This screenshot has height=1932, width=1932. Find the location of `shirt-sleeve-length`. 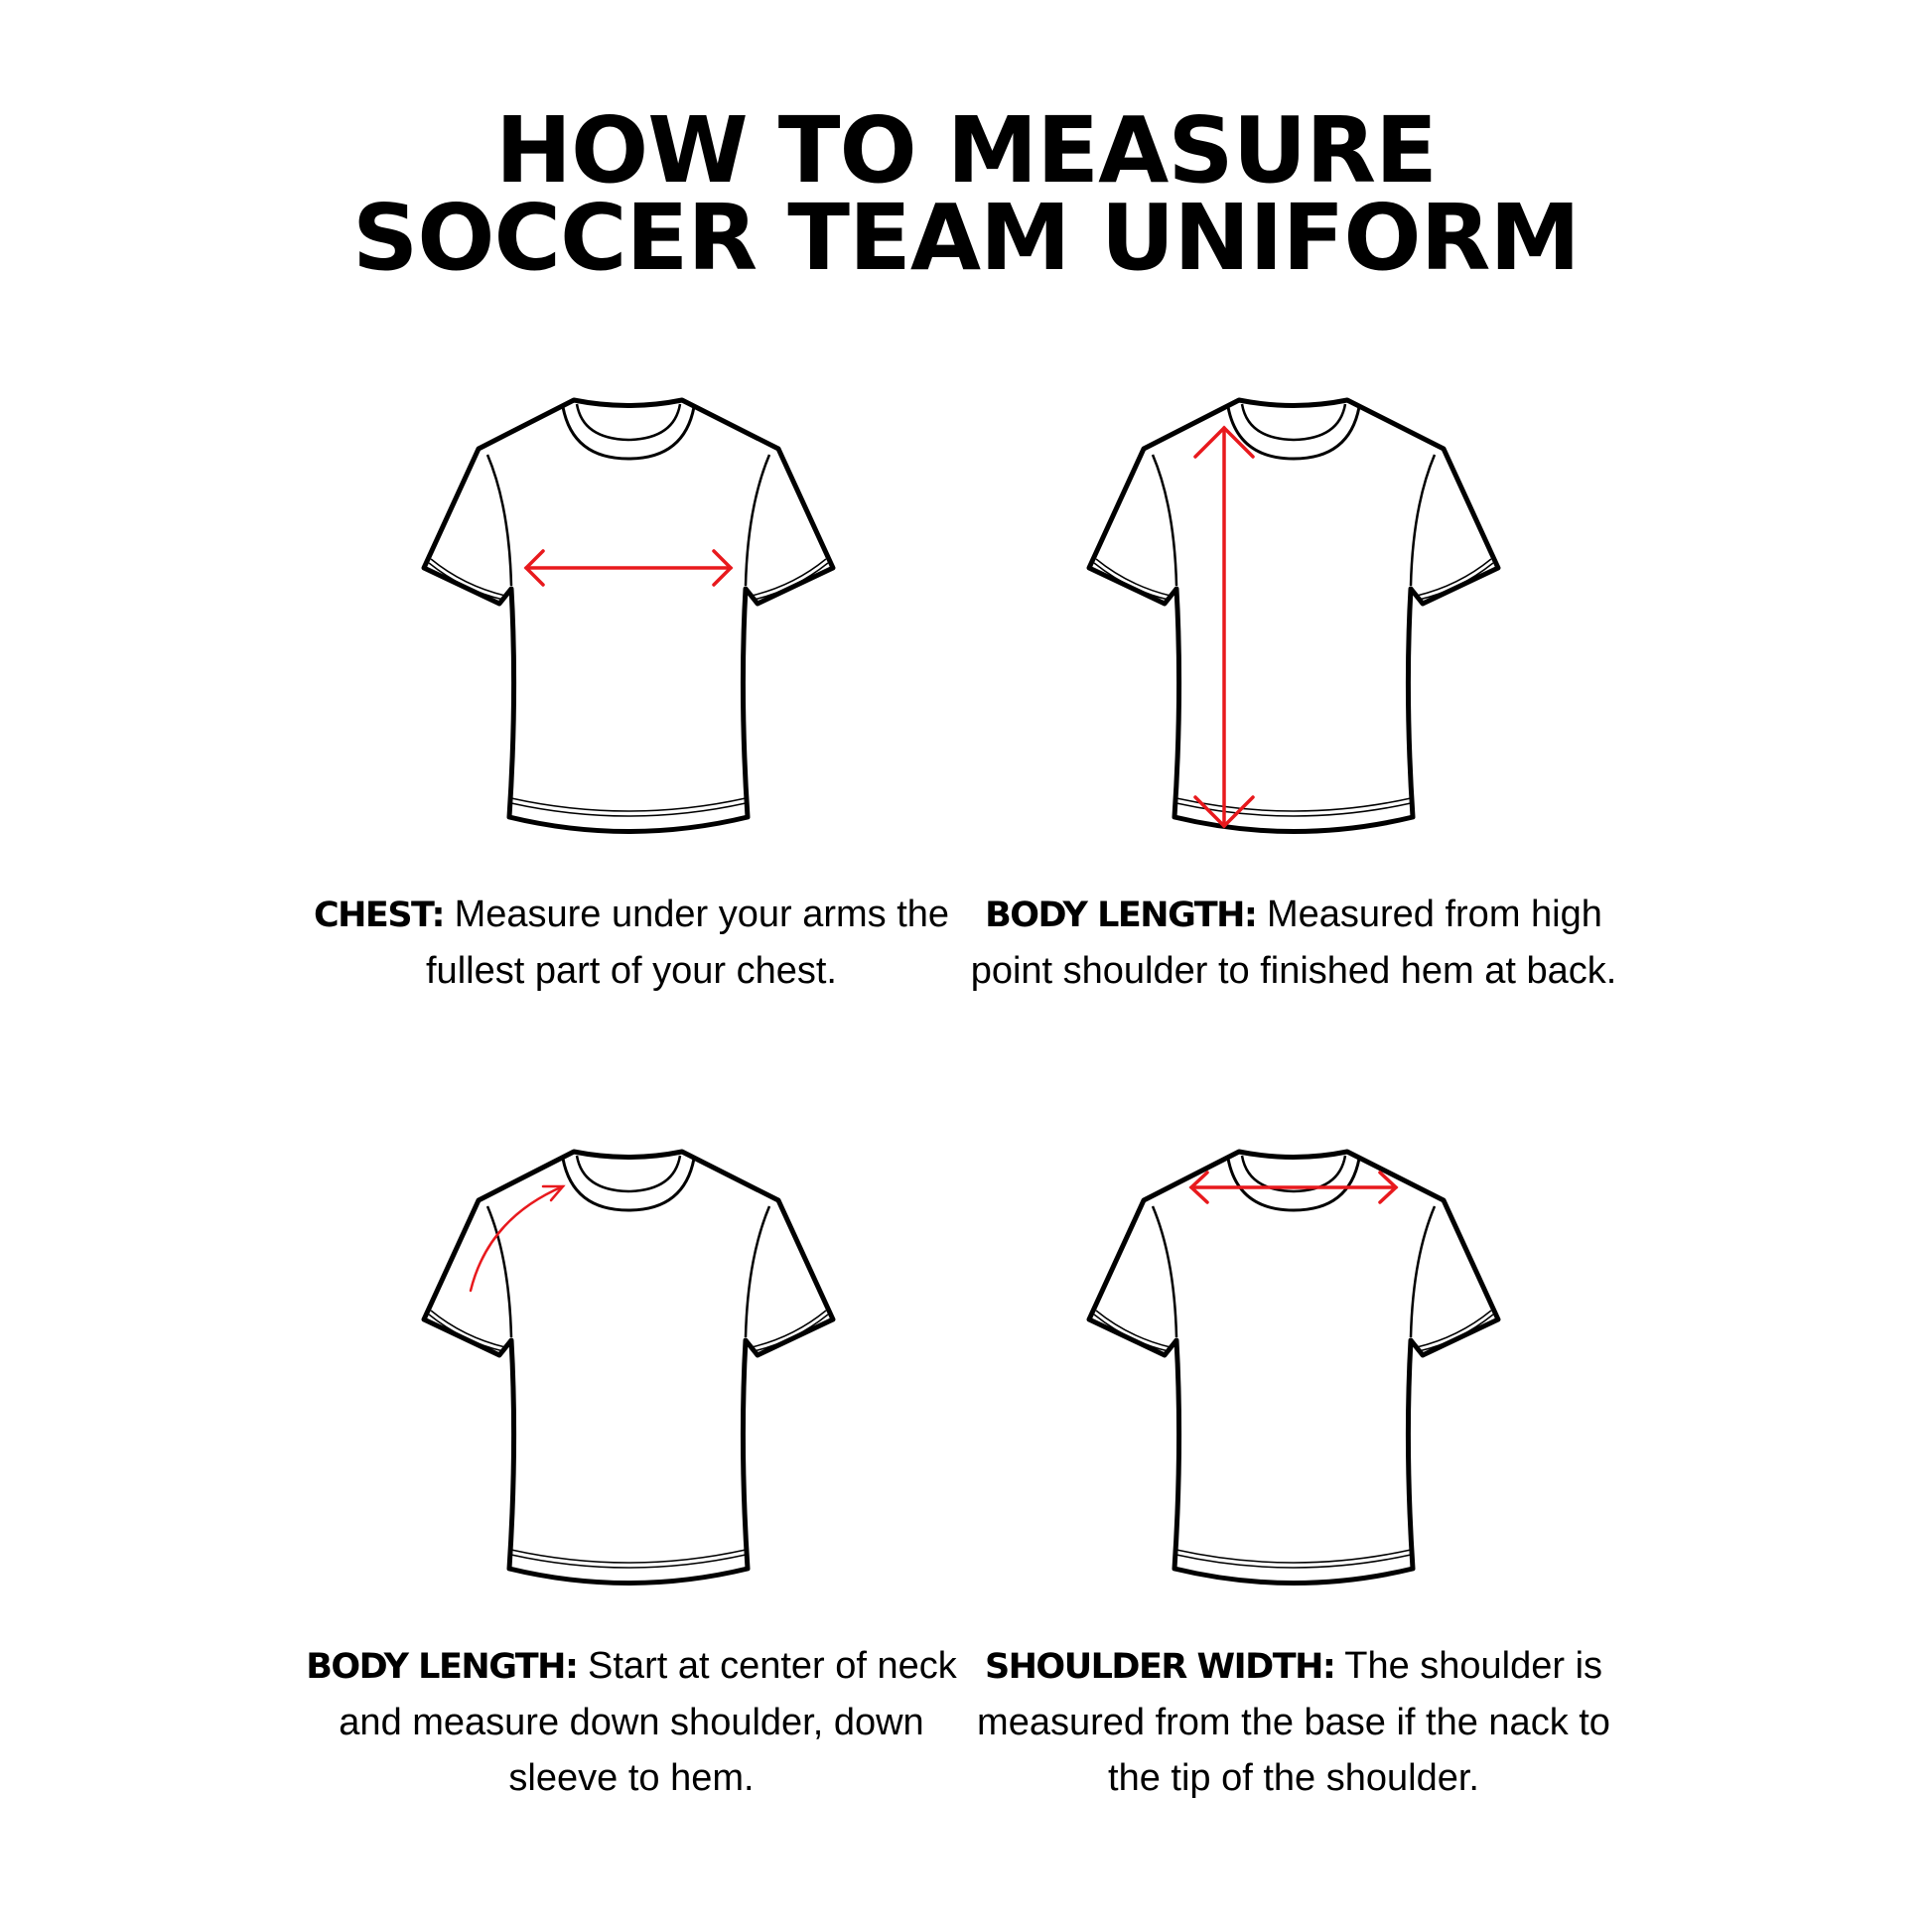

shirt-sleeve-length is located at coordinates (629, 1368).